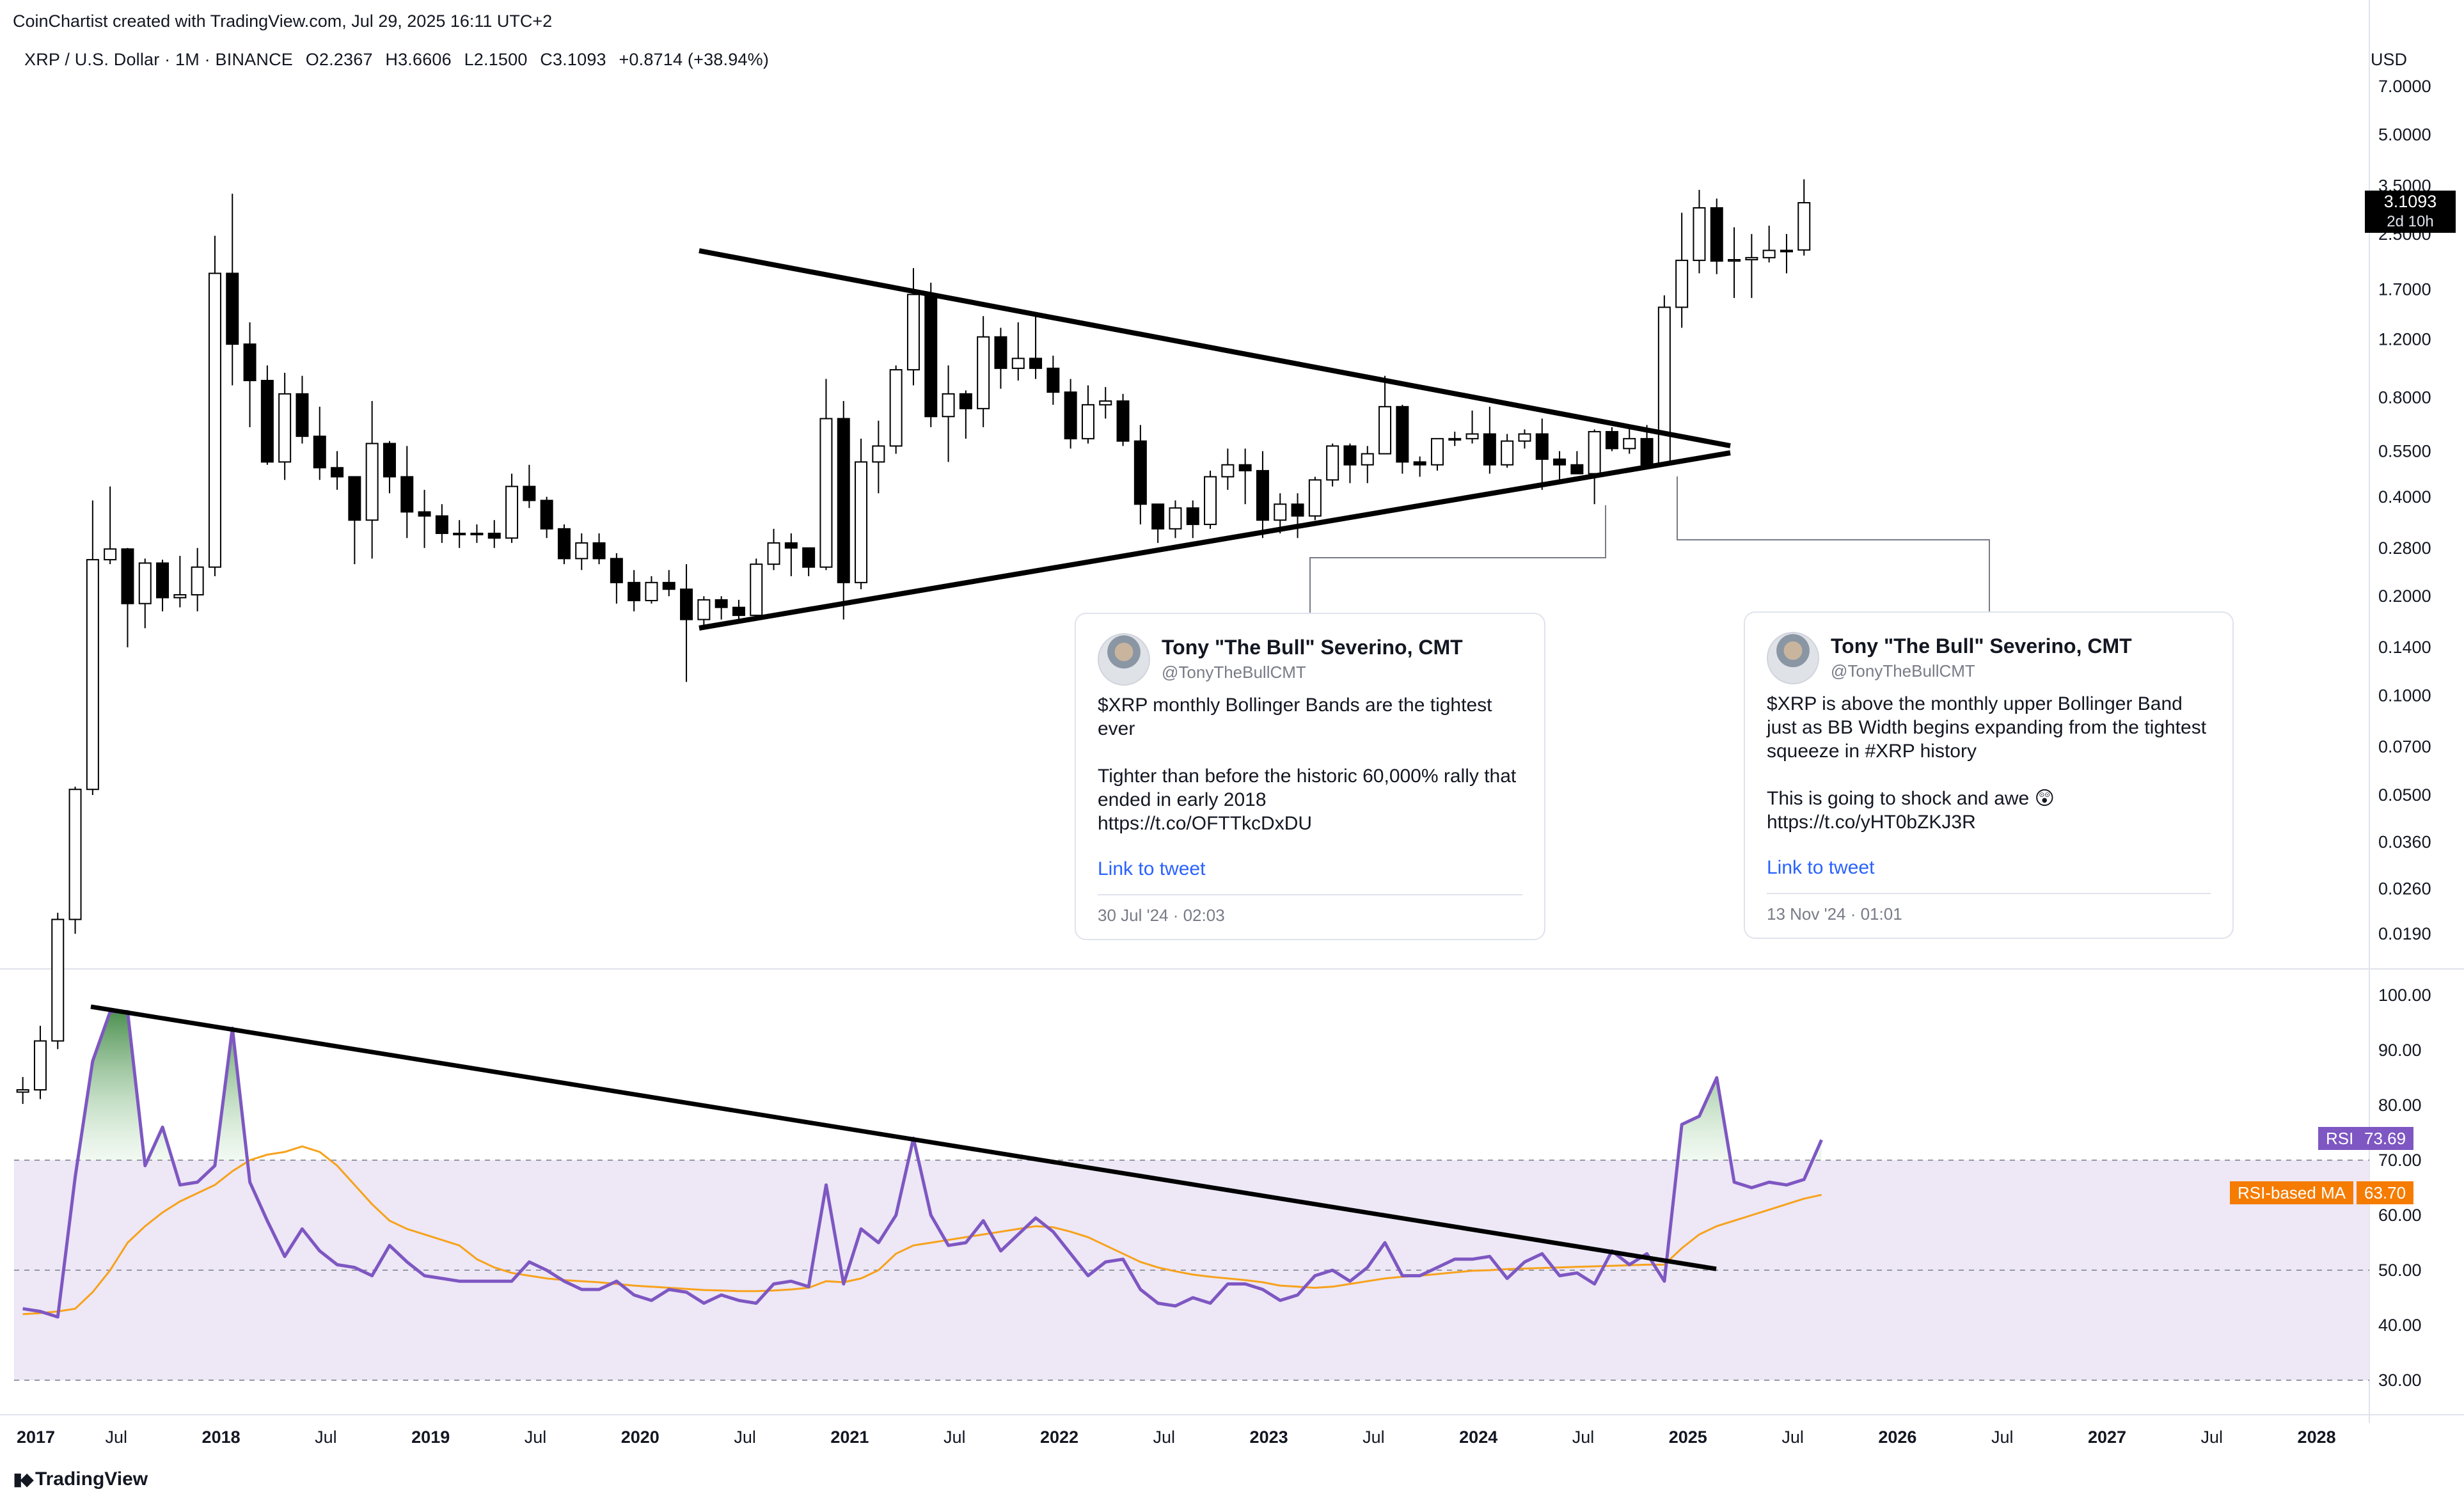 Image resolution: width=2464 pixels, height=1503 pixels. What do you see at coordinates (573, 59) in the screenshot?
I see `ohlc-close: C3.1093` at bounding box center [573, 59].